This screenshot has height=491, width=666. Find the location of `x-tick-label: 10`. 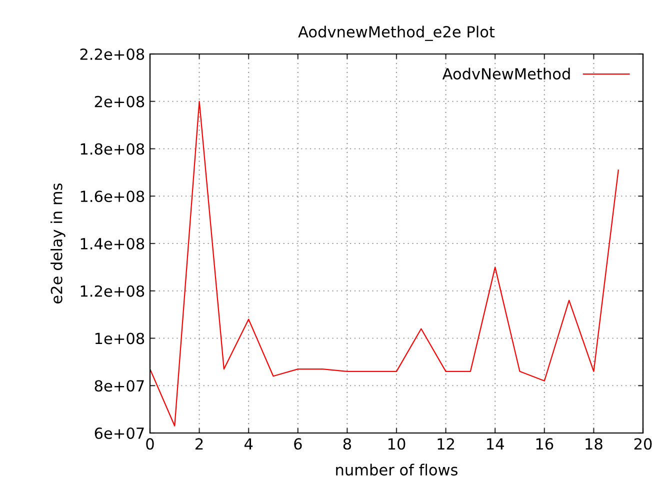

x-tick-label: 10 is located at coordinates (397, 444).